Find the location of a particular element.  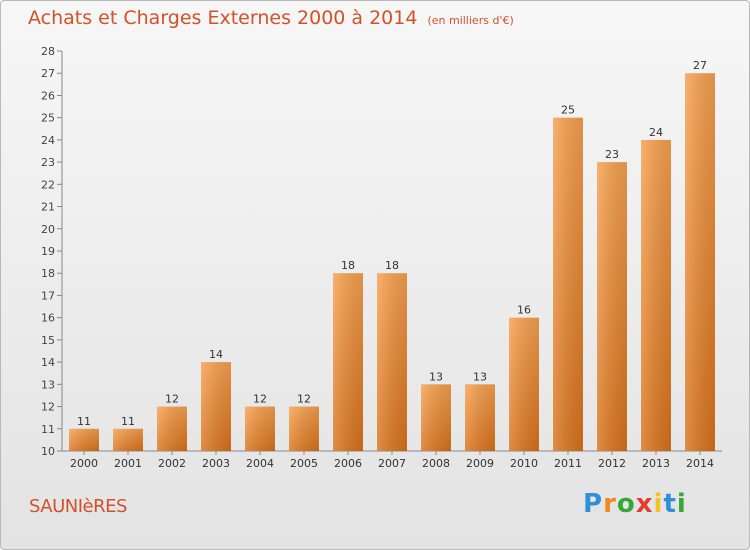

proxiti-logo: Proxiti is located at coordinates (635, 504).